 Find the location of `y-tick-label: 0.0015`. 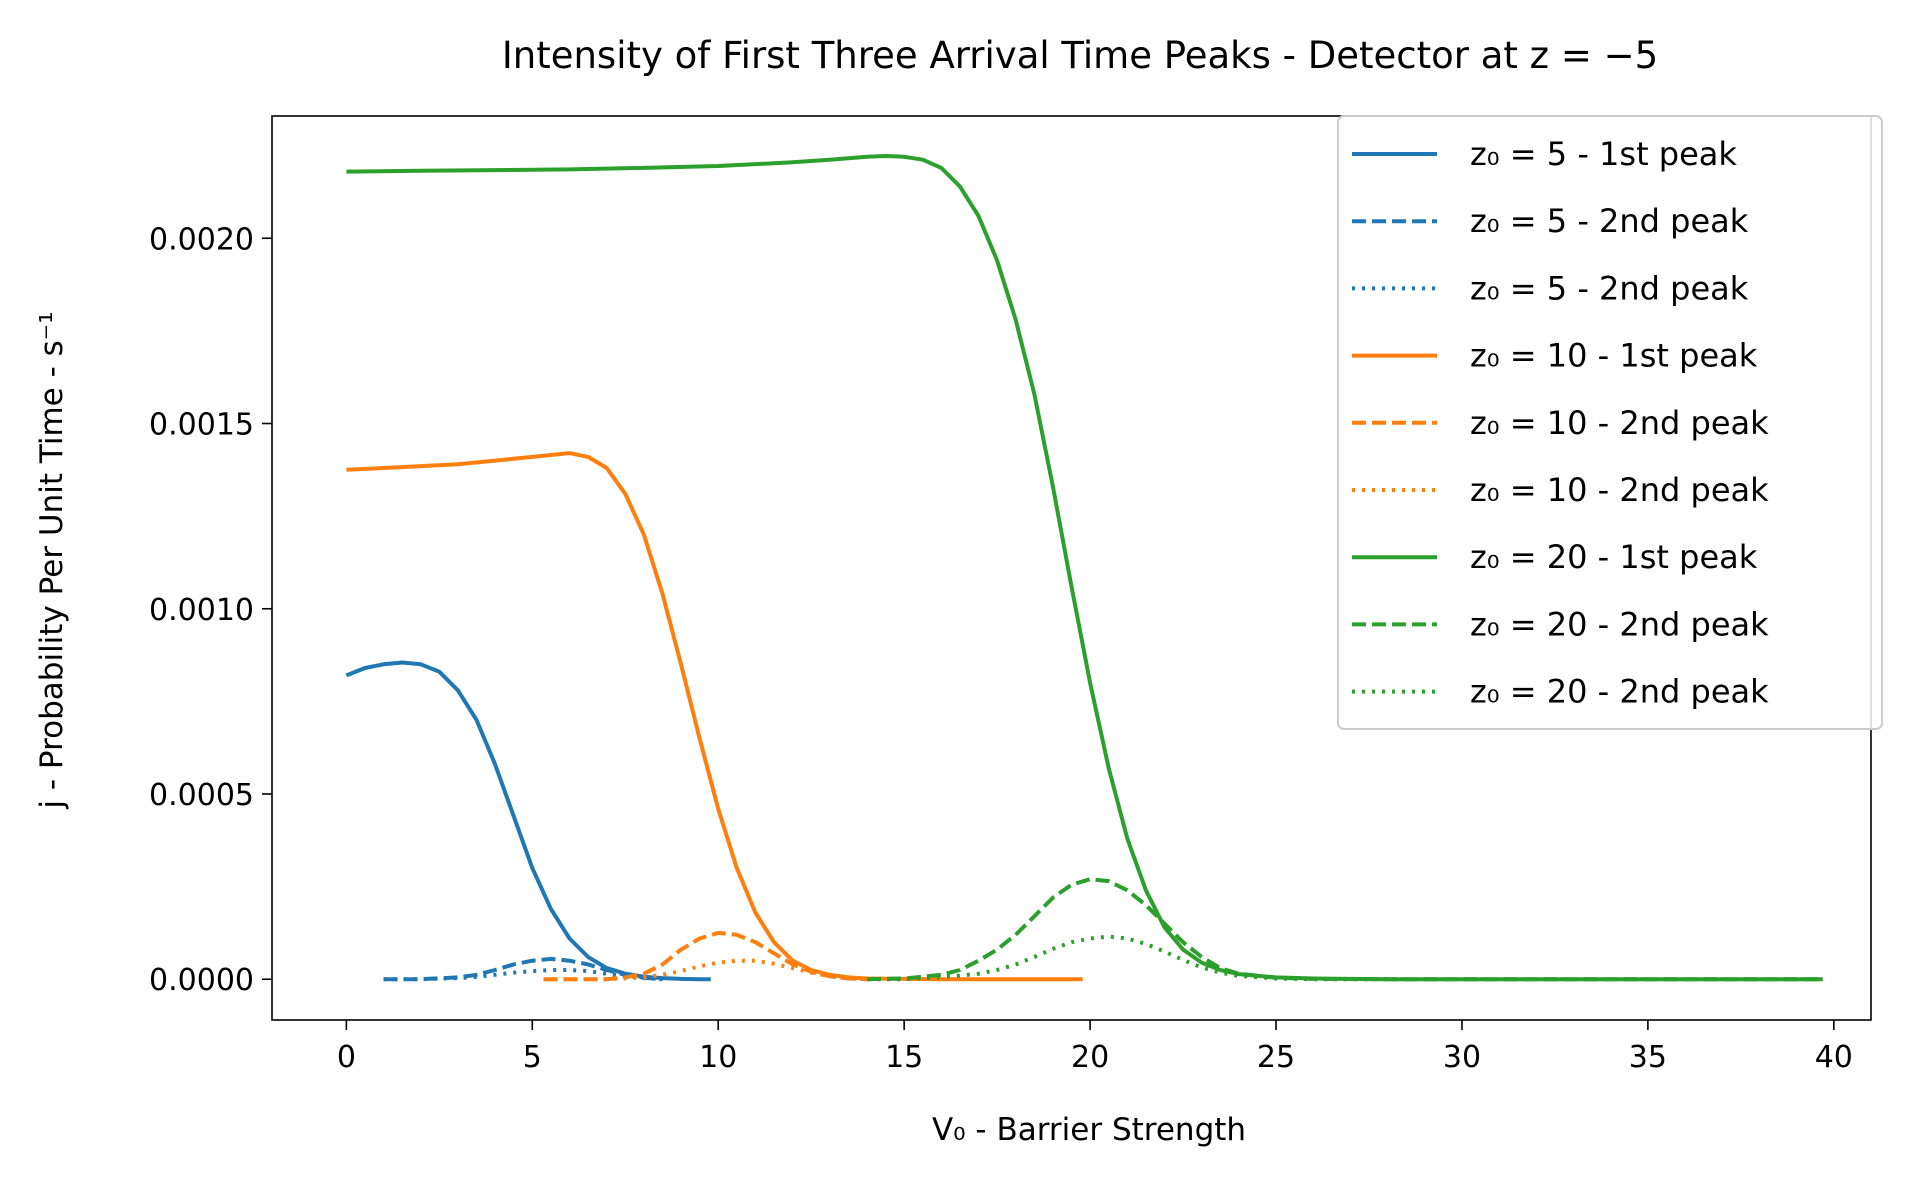

y-tick-label: 0.0015 is located at coordinates (201, 425).